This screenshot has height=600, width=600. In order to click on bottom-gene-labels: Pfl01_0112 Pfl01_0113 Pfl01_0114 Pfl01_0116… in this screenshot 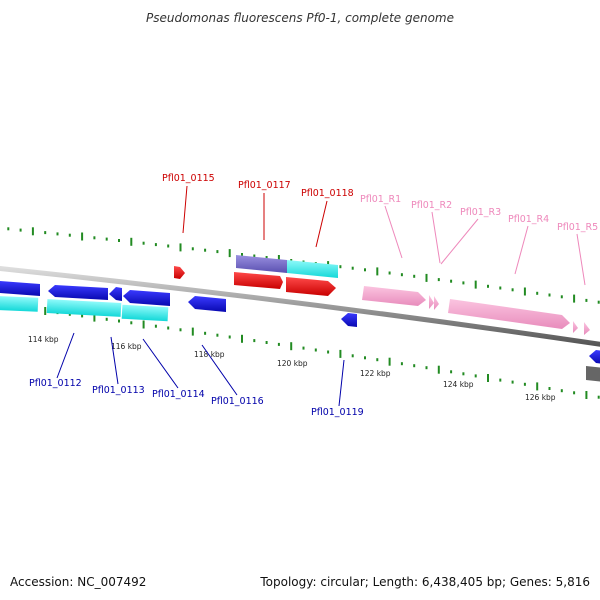, I will do `click(196, 375)`.